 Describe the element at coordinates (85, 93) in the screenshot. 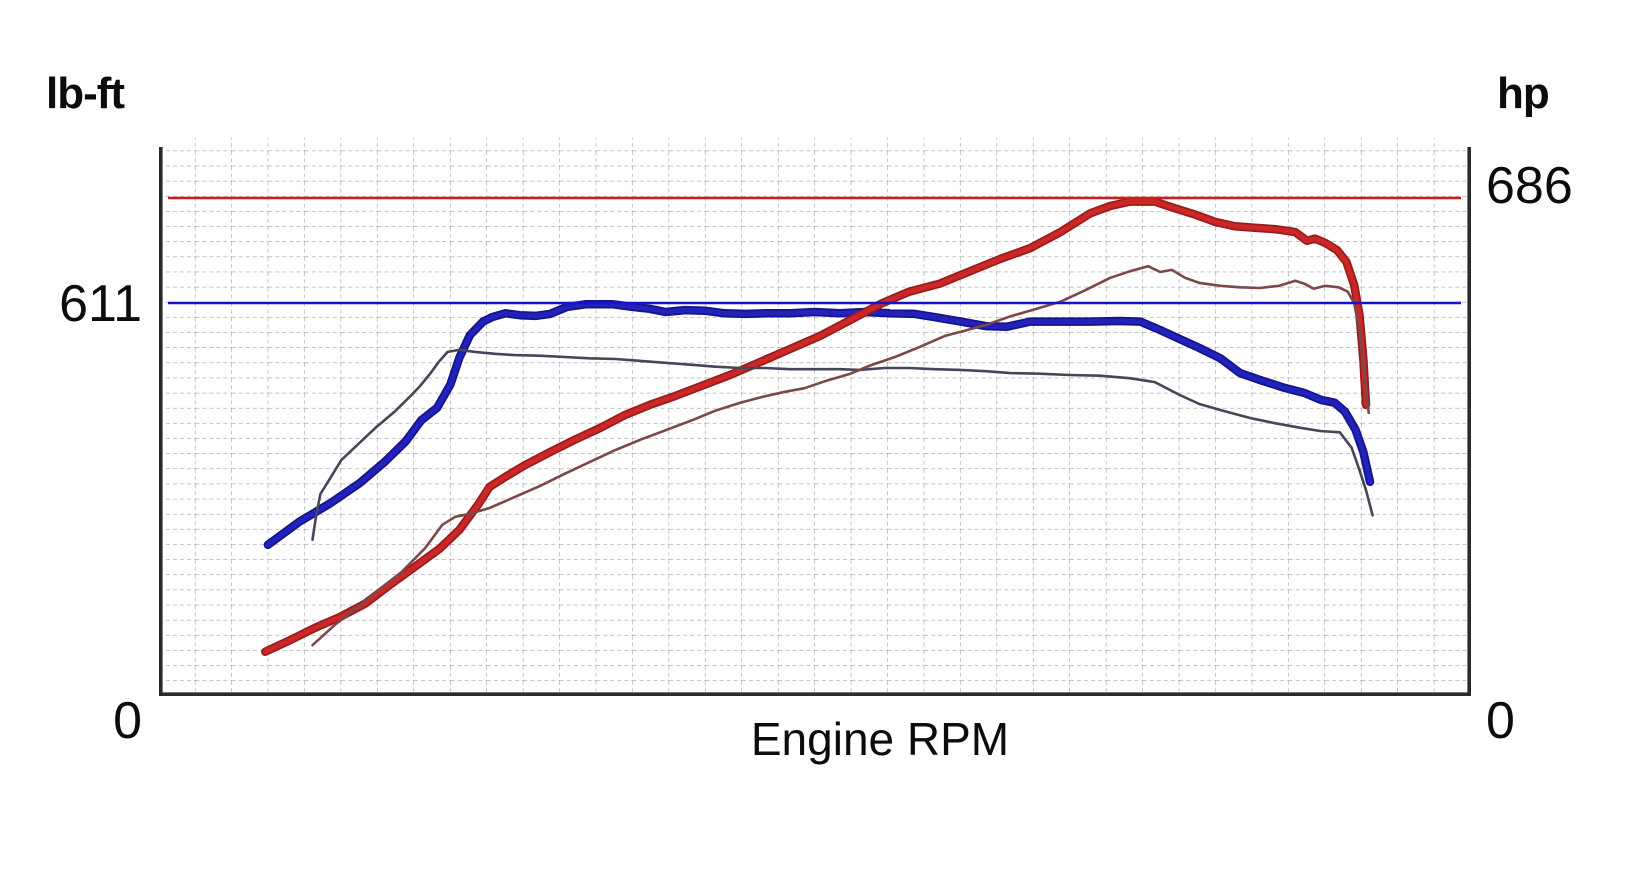

I see `left-axis-unit-label: lb-ft` at that location.